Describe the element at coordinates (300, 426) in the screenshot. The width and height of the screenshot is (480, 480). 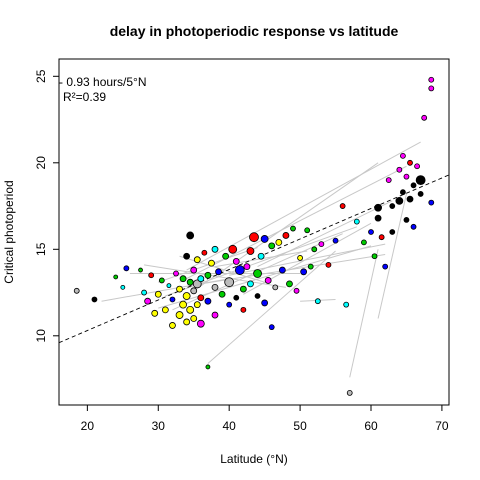
I see `x-tick-label-50: 50` at that location.